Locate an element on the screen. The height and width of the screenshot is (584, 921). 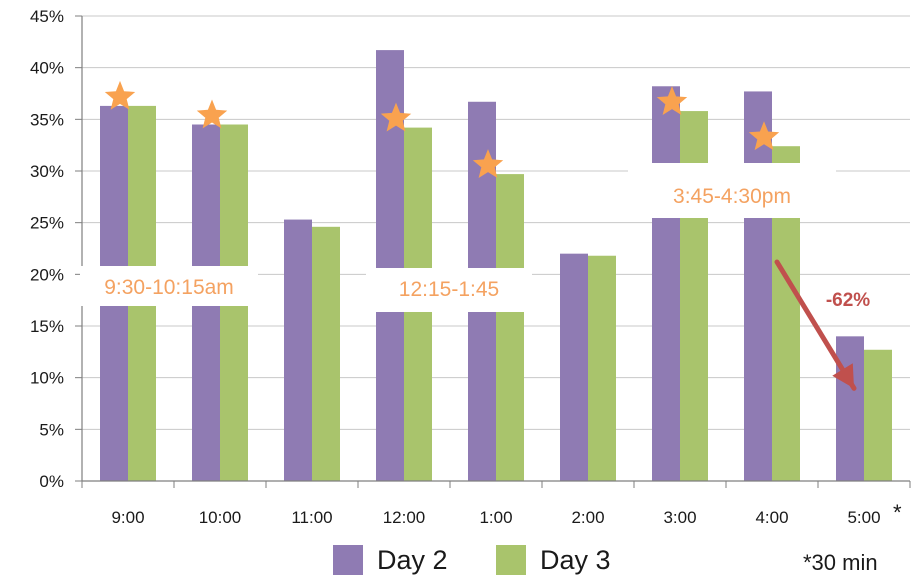
y-tick-label: 35% is located at coordinates (47, 119).